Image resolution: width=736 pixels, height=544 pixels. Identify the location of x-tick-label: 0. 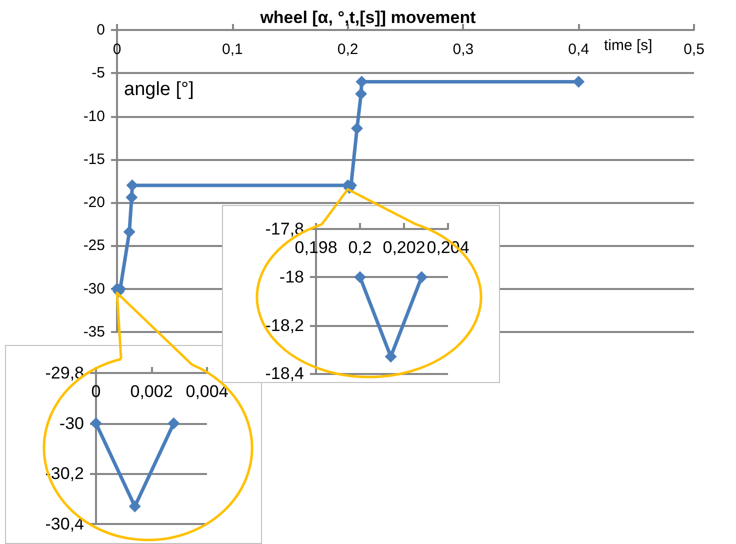
(117, 49).